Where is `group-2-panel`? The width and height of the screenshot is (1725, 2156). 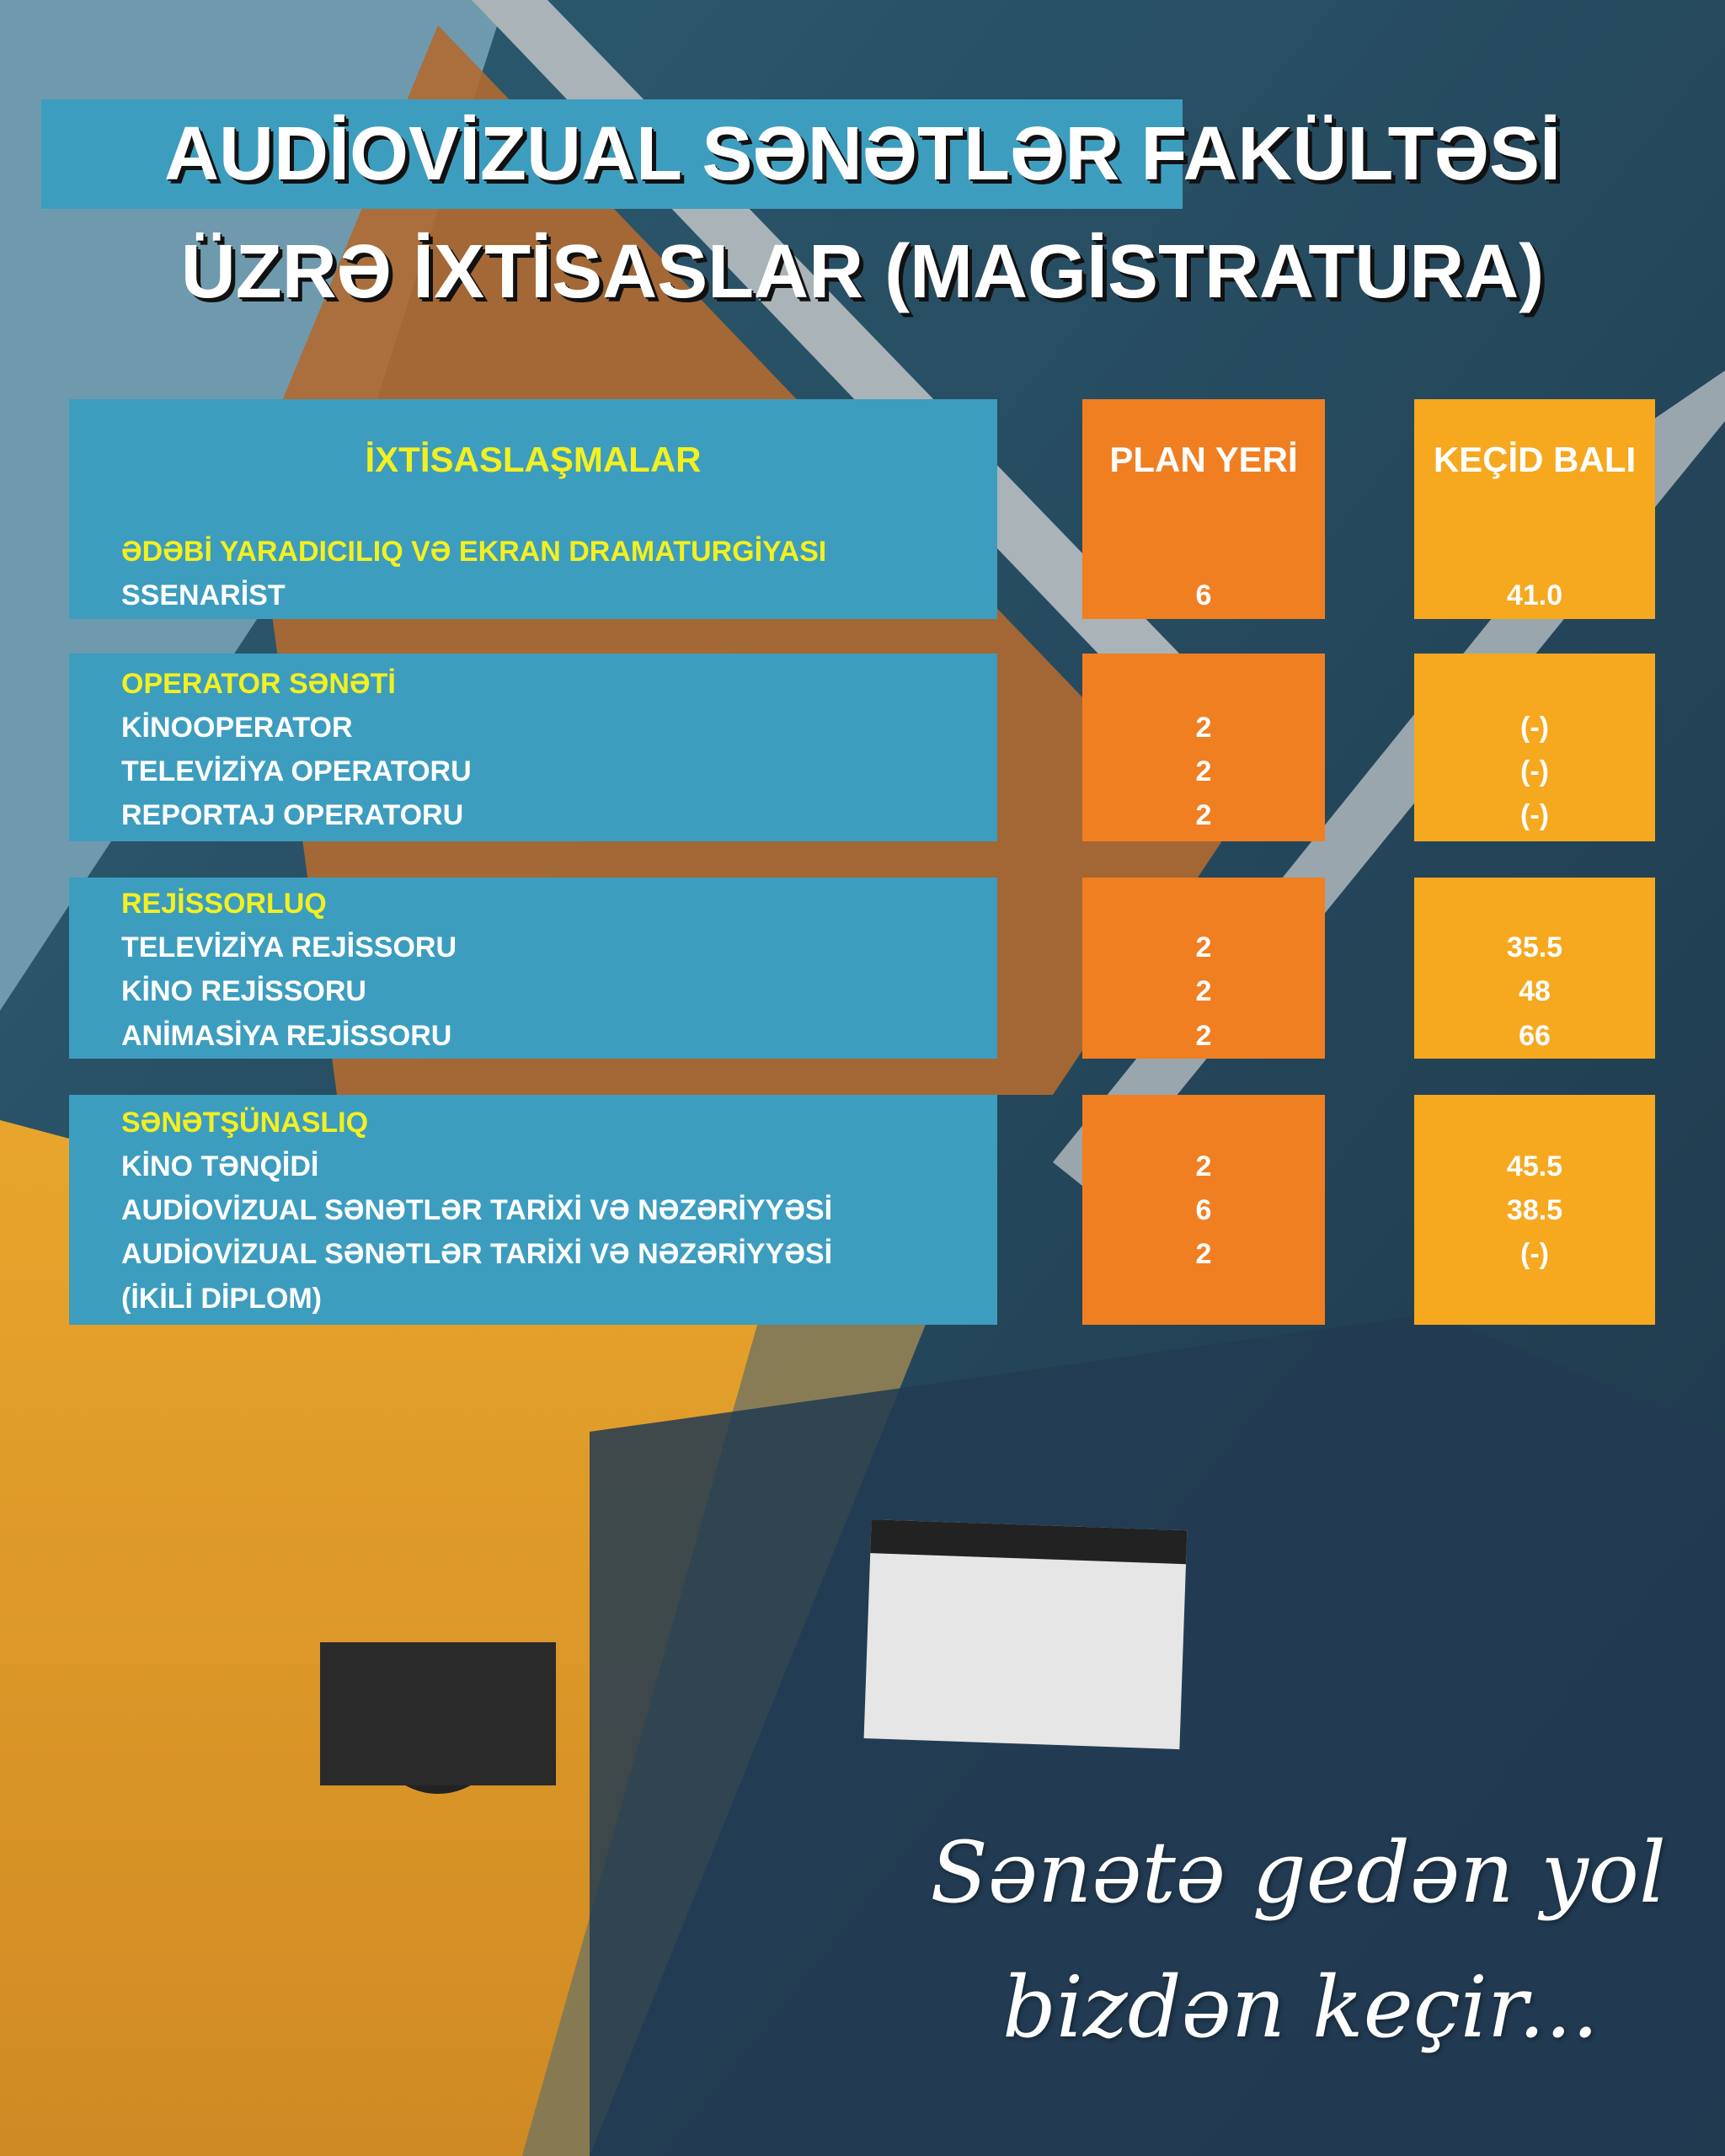 group-2-panel is located at coordinates (533, 747).